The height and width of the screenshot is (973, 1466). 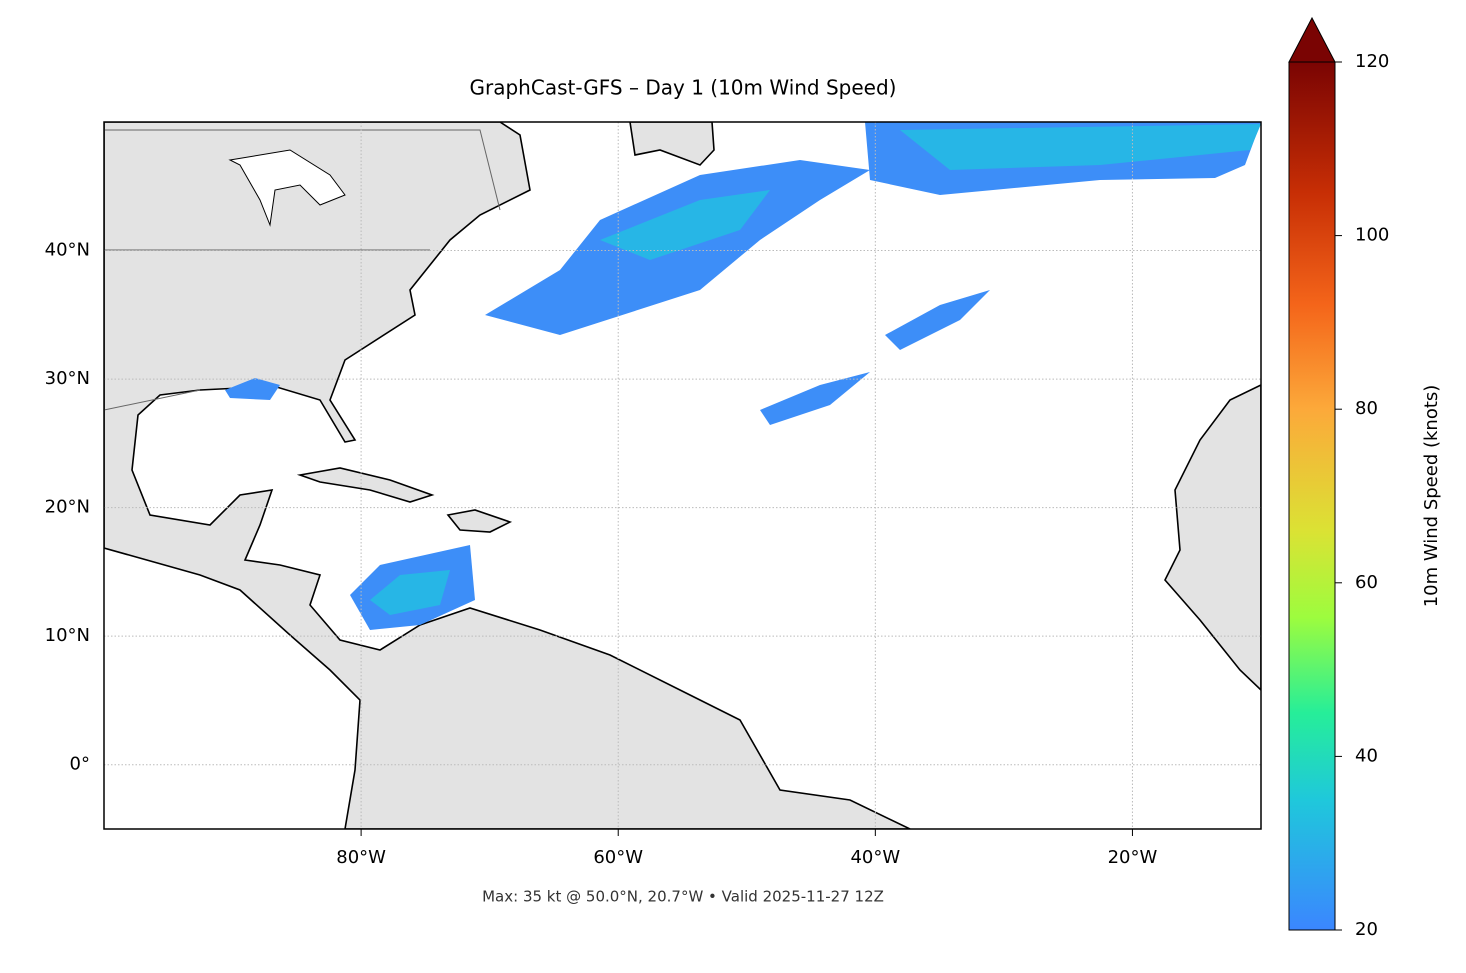 What do you see at coordinates (361, 857) in the screenshot?
I see `x-tick-label: 80°W` at bounding box center [361, 857].